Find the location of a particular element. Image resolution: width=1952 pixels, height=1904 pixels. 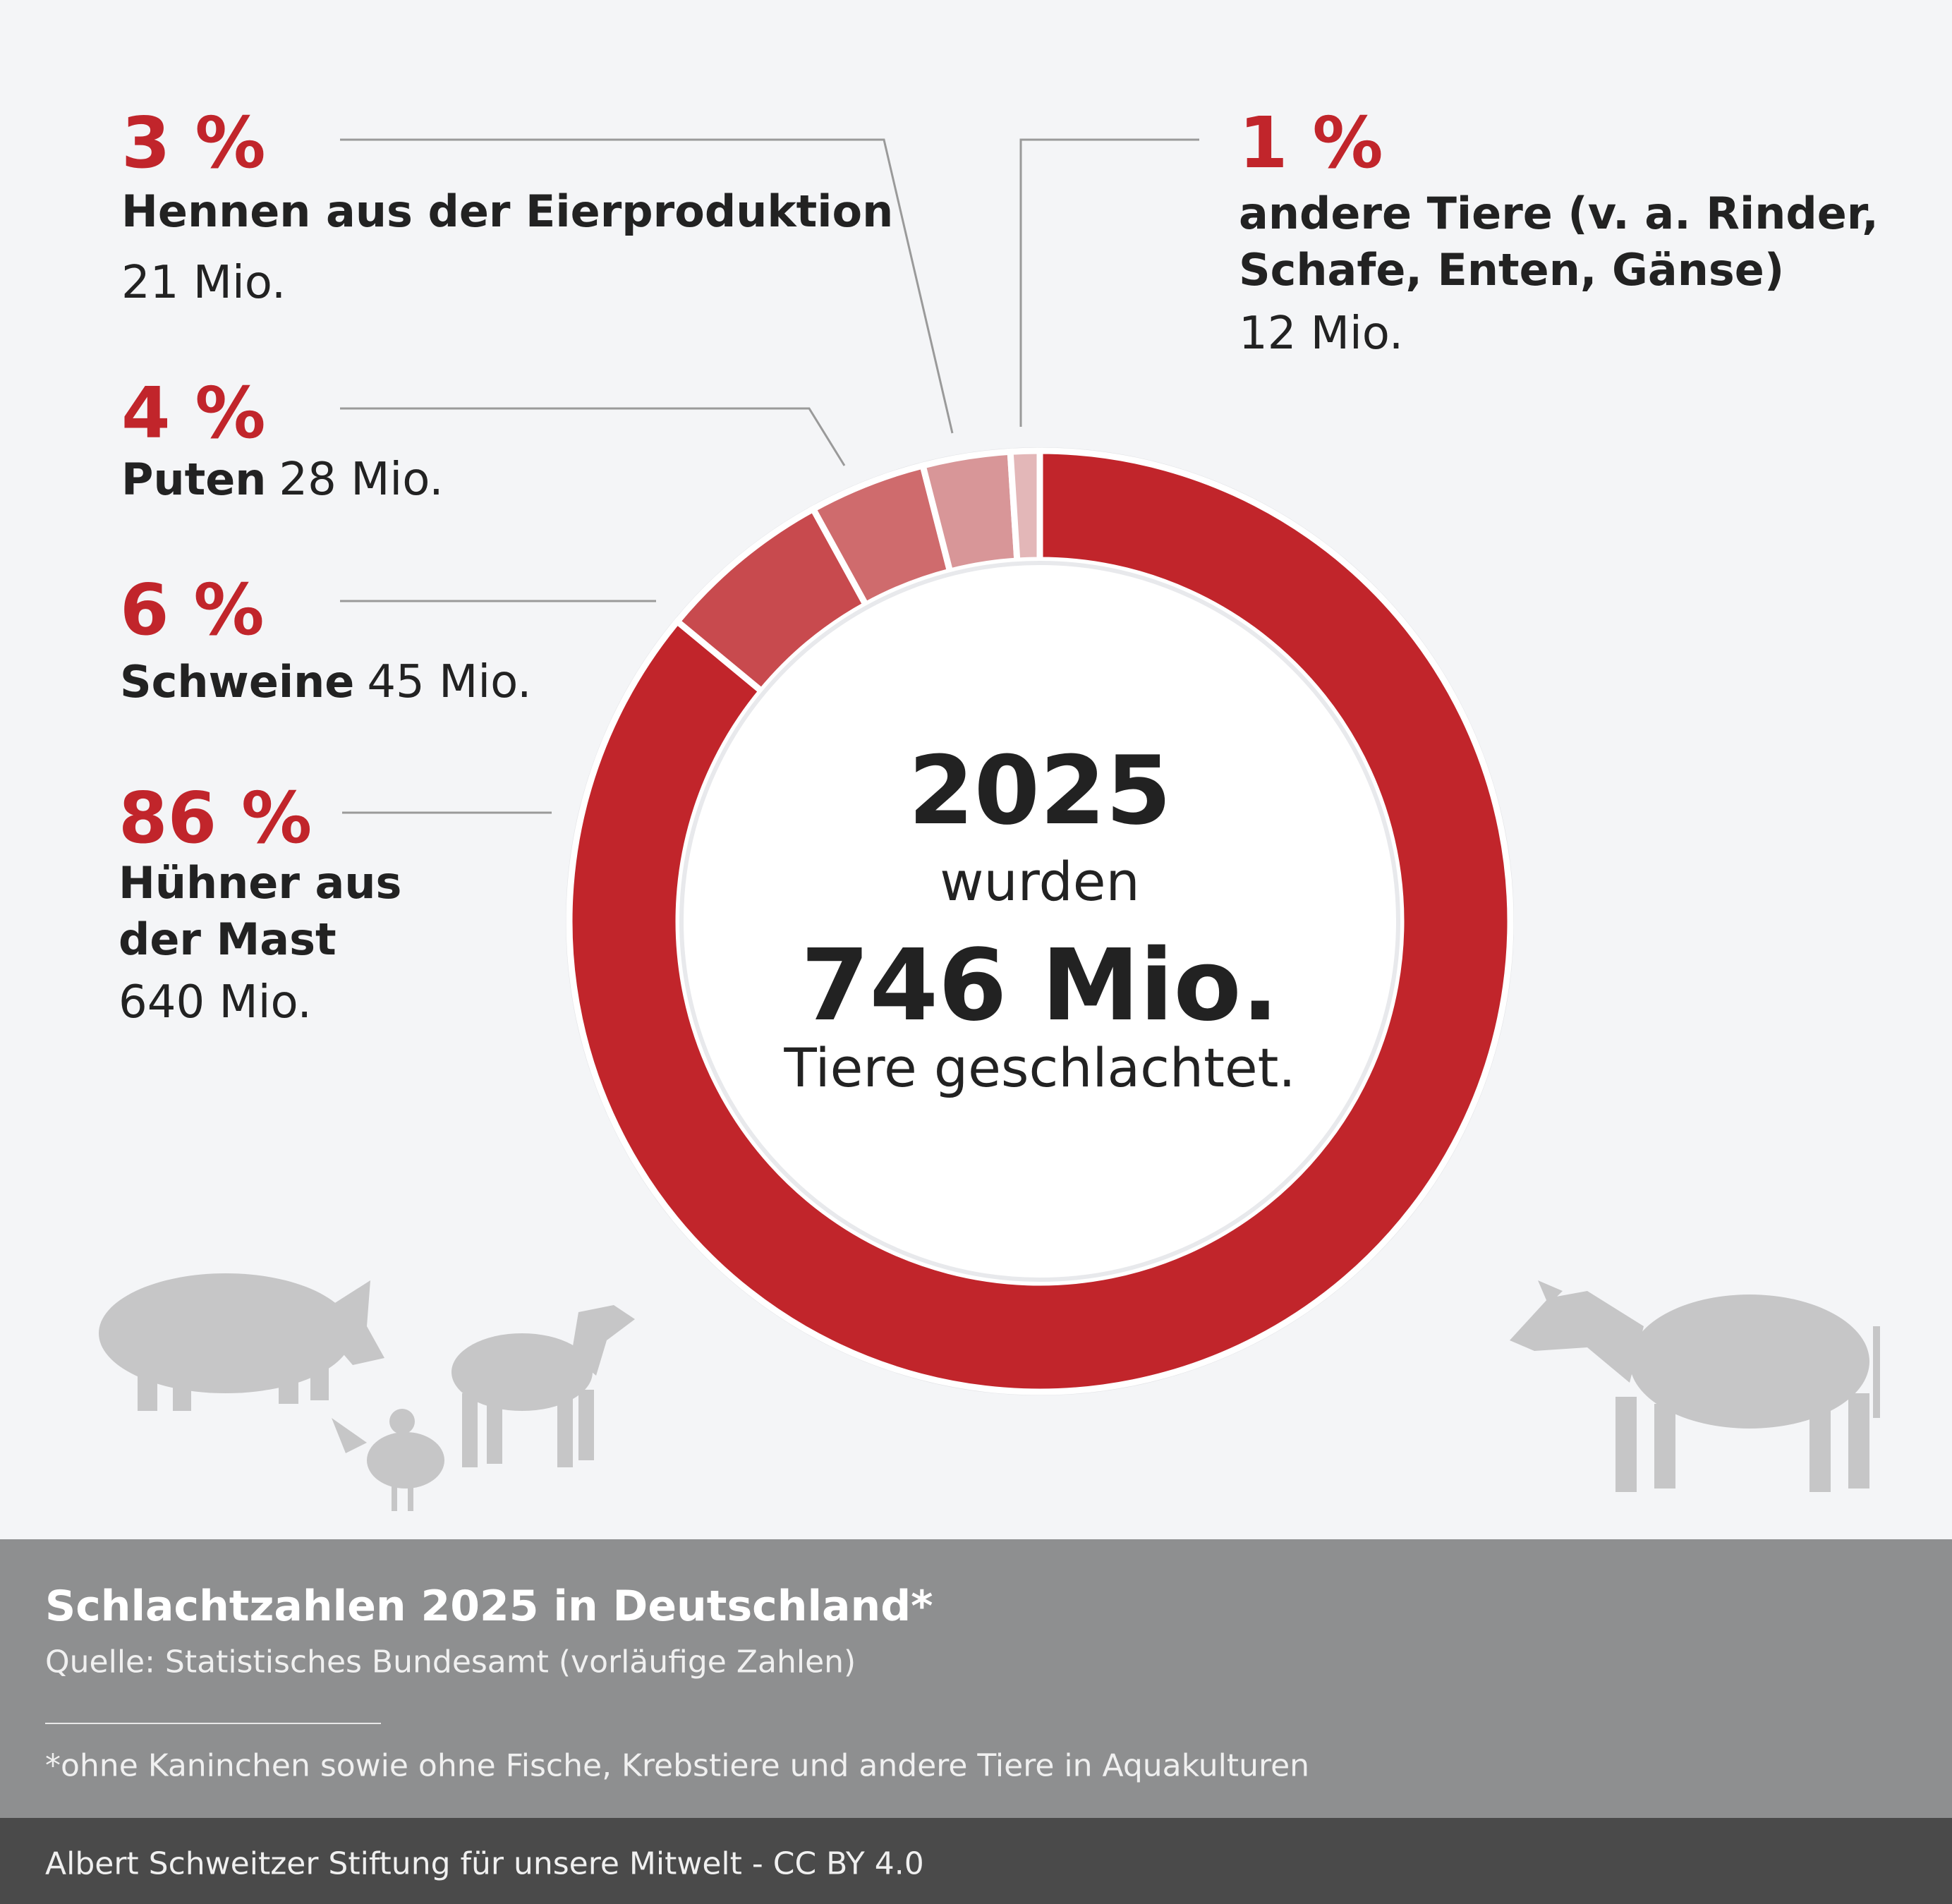

percent-label: 86 % is located at coordinates (216, 818).